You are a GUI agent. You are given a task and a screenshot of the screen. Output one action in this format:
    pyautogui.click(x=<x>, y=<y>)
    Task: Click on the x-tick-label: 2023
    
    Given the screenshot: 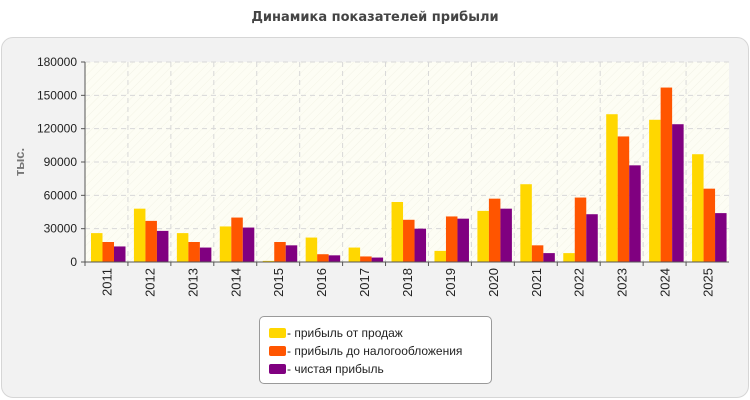 What is the action you would take?
    pyautogui.click(x=622, y=282)
    